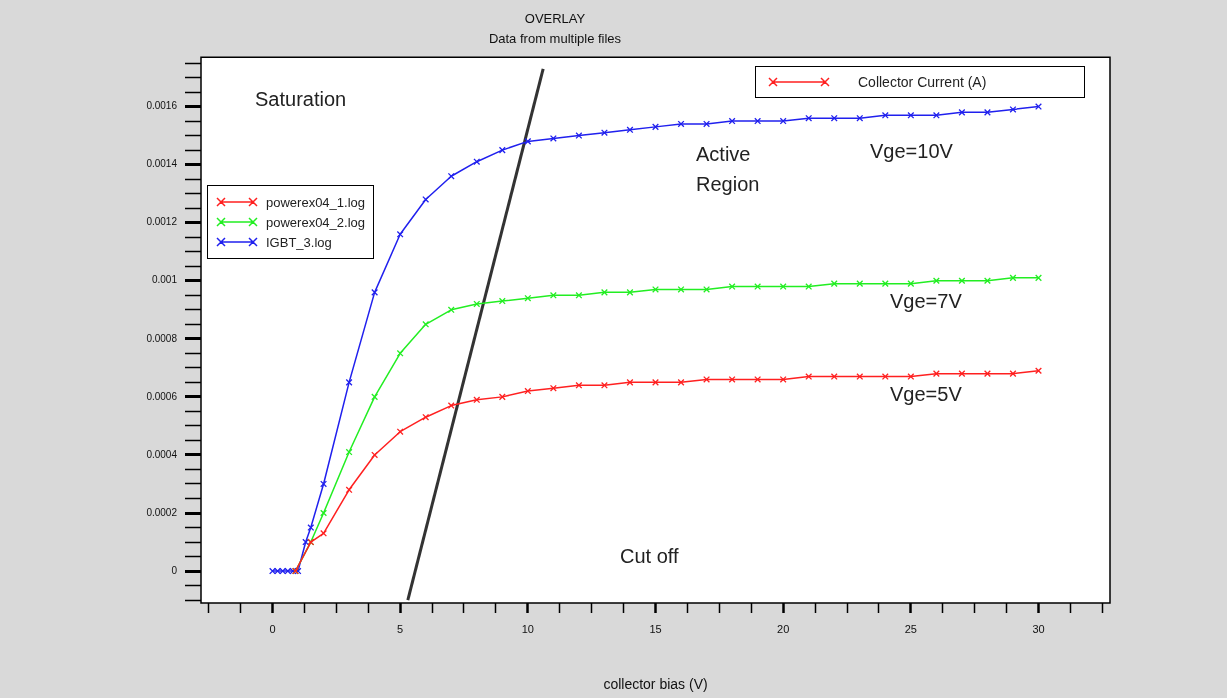  Describe the element at coordinates (162, 164) in the screenshot. I see `y-tick-label: 0.0014` at that location.